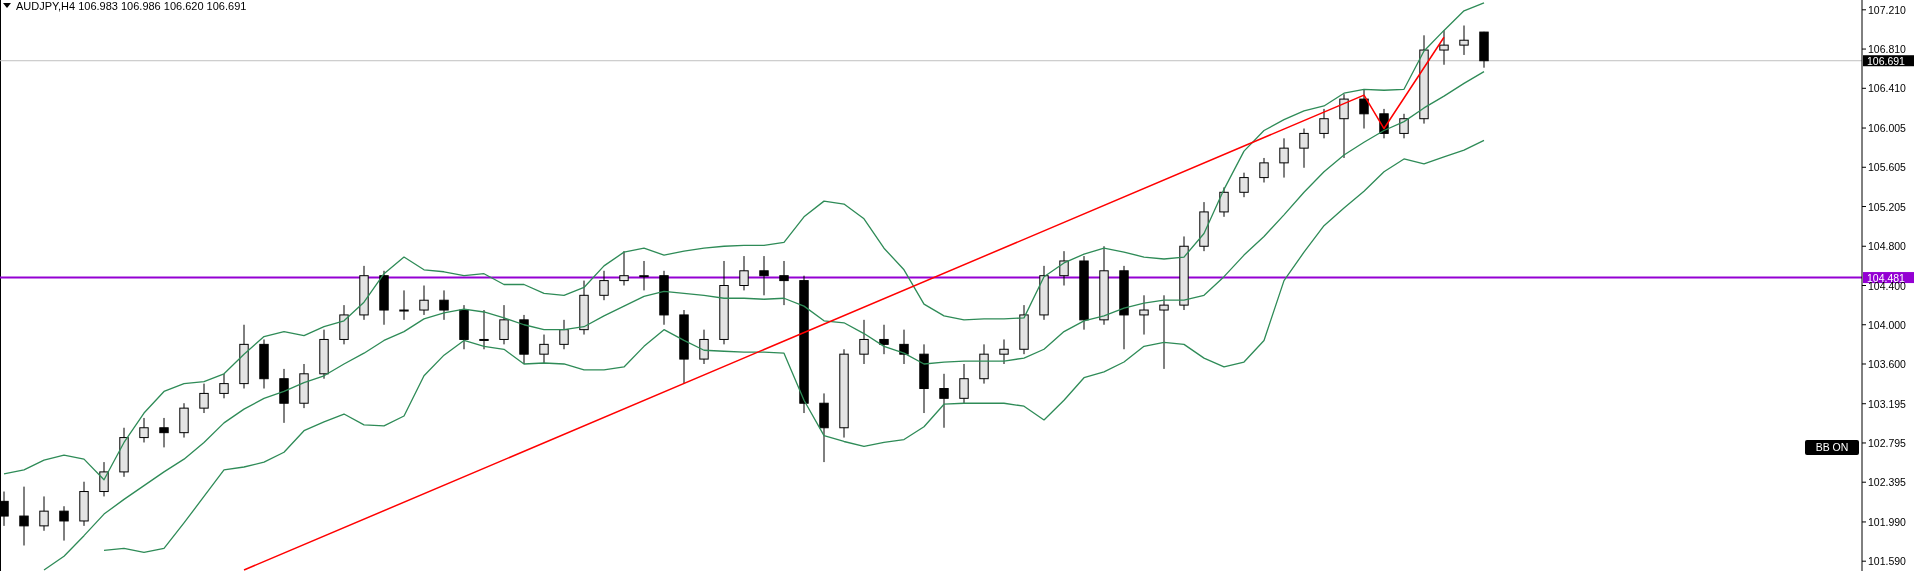 This screenshot has width=1915, height=571. Describe the element at coordinates (1887, 521) in the screenshot. I see `y-tick-label: 101.990` at that location.